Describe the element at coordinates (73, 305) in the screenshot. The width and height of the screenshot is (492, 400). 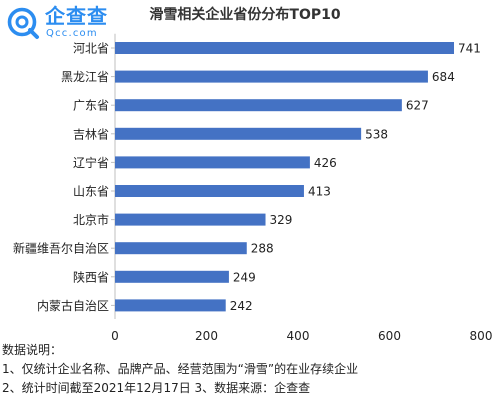
I see `category-label: 内蒙古自治区` at that location.